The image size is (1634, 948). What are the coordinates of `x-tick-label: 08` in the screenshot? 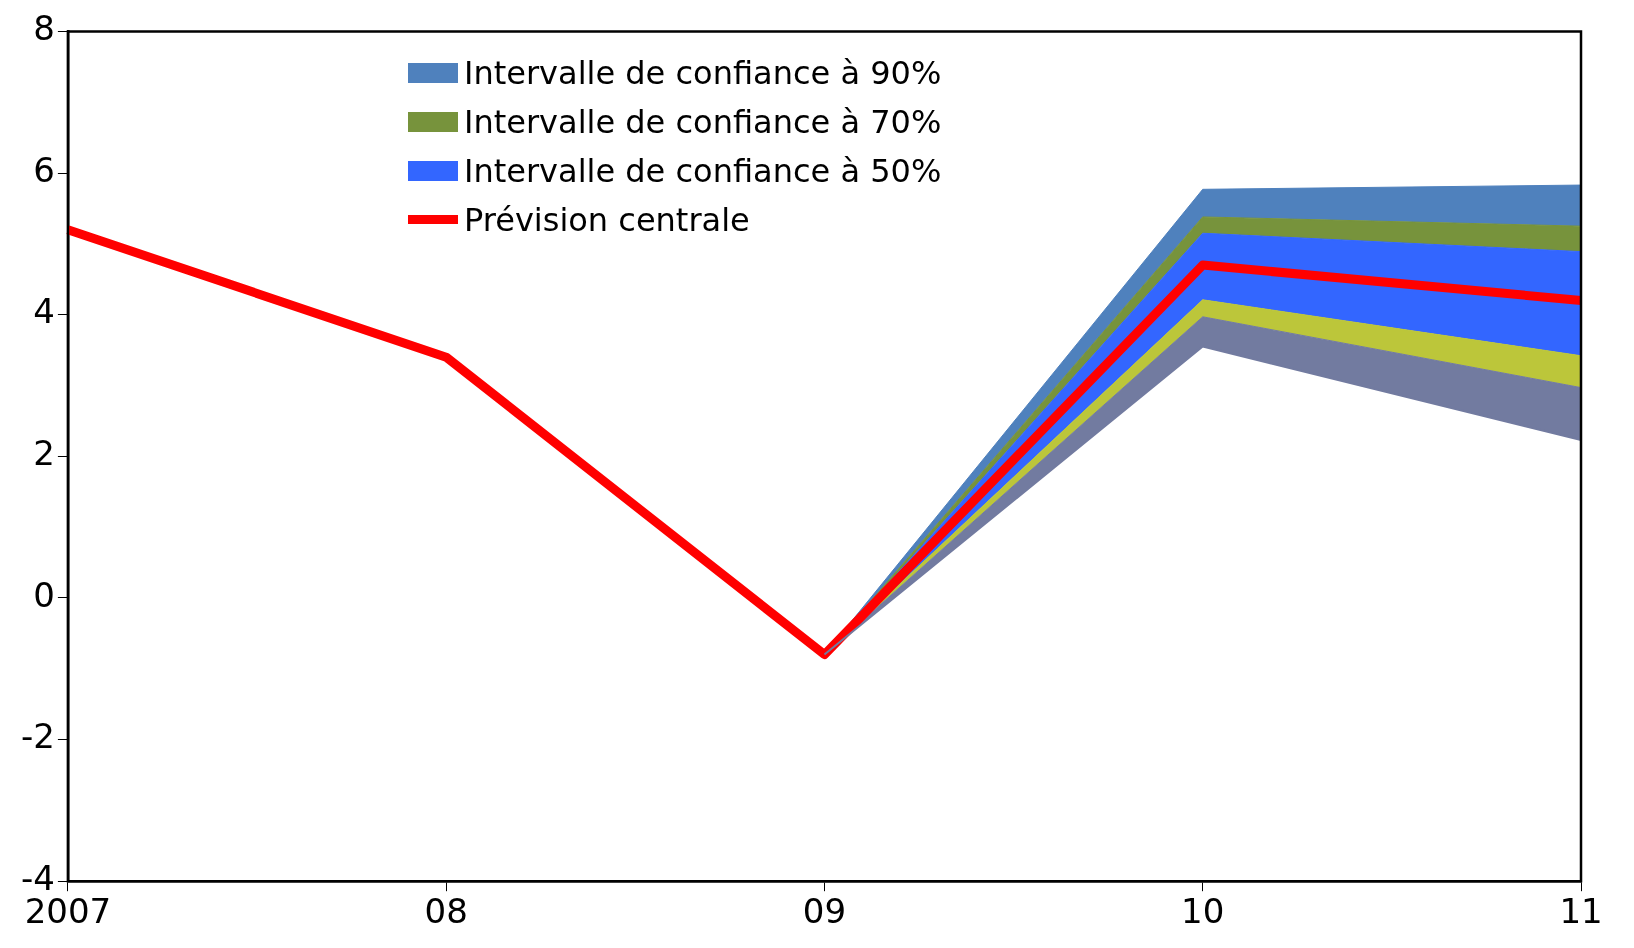 It's located at (446, 911).